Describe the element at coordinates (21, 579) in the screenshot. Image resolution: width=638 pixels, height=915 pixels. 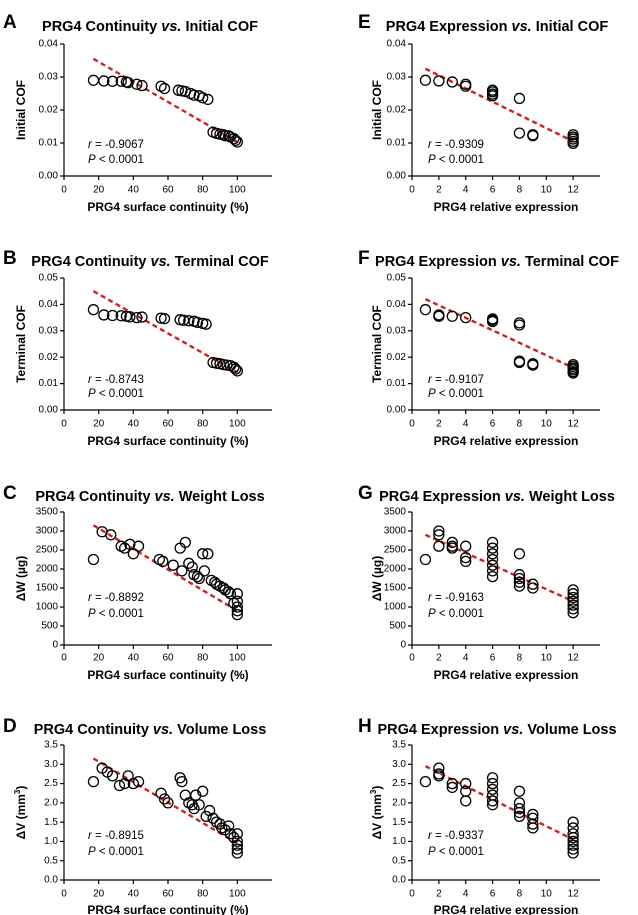
I see `y-axis-label: ΔW (µg)` at that location.